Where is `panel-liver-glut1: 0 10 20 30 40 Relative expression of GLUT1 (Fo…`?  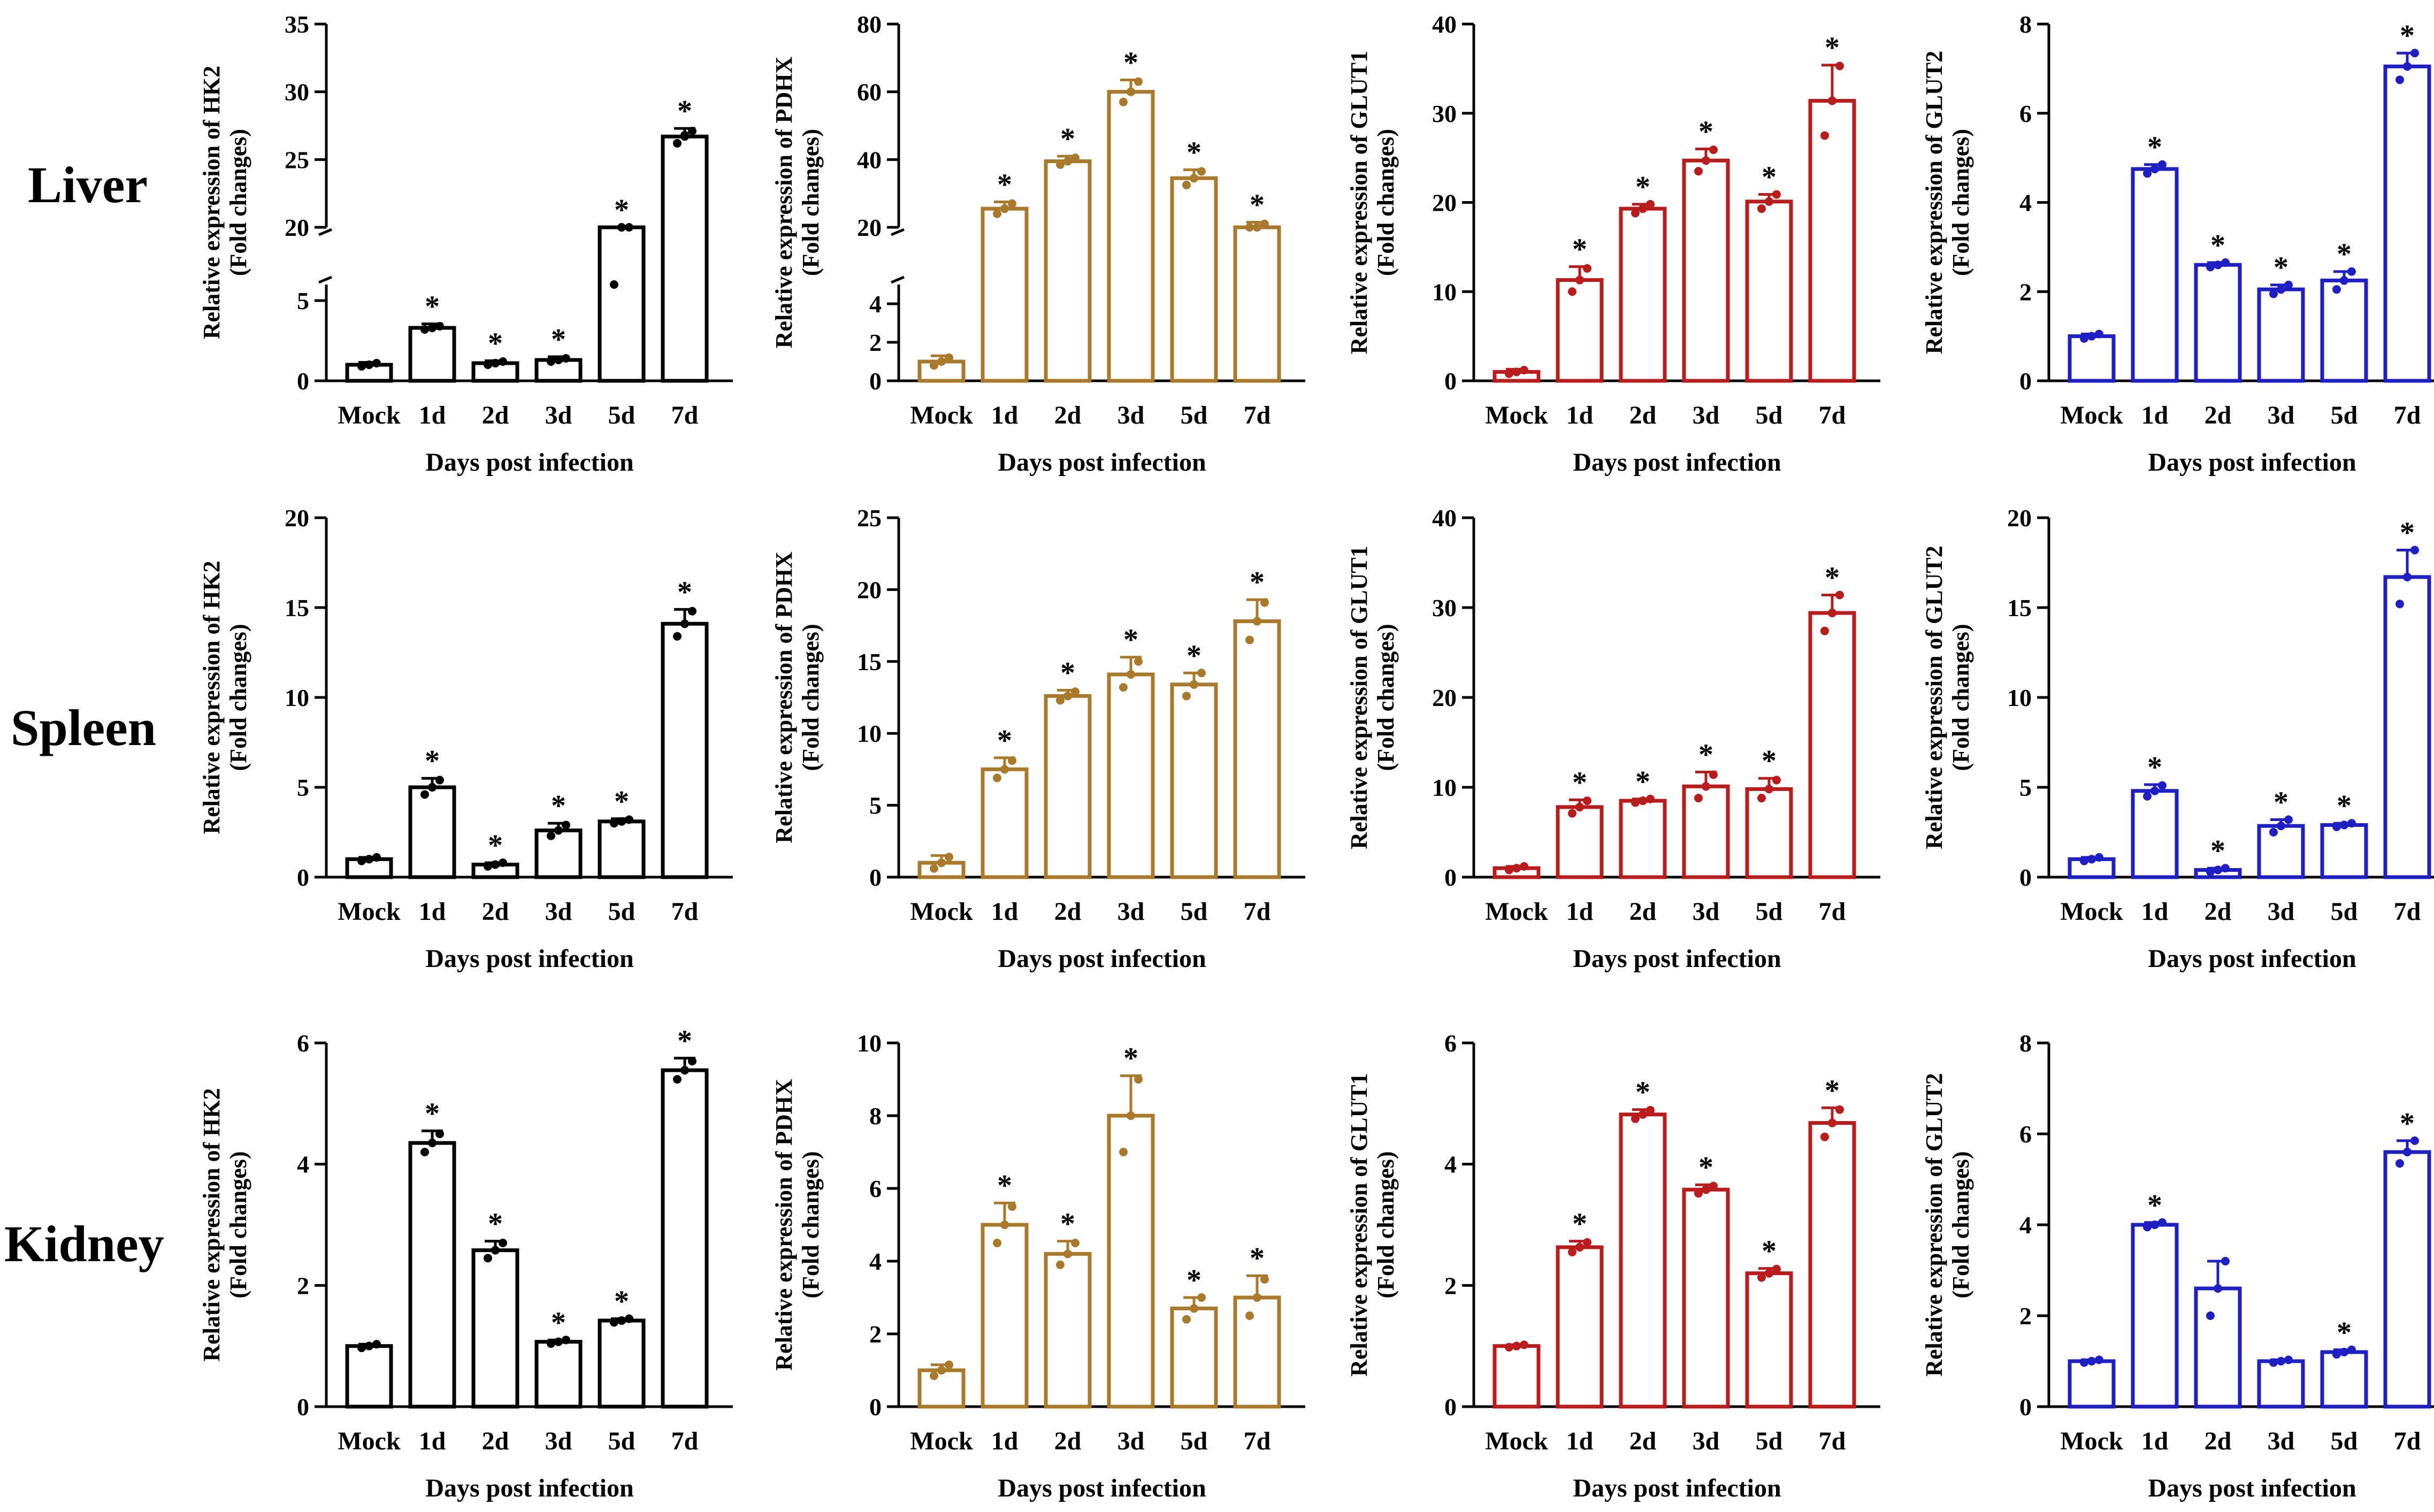
panel-liver-glut1: 0 10 20 30 40 Relative expression of GLUT1 (Fo… is located at coordinates (1613, 244).